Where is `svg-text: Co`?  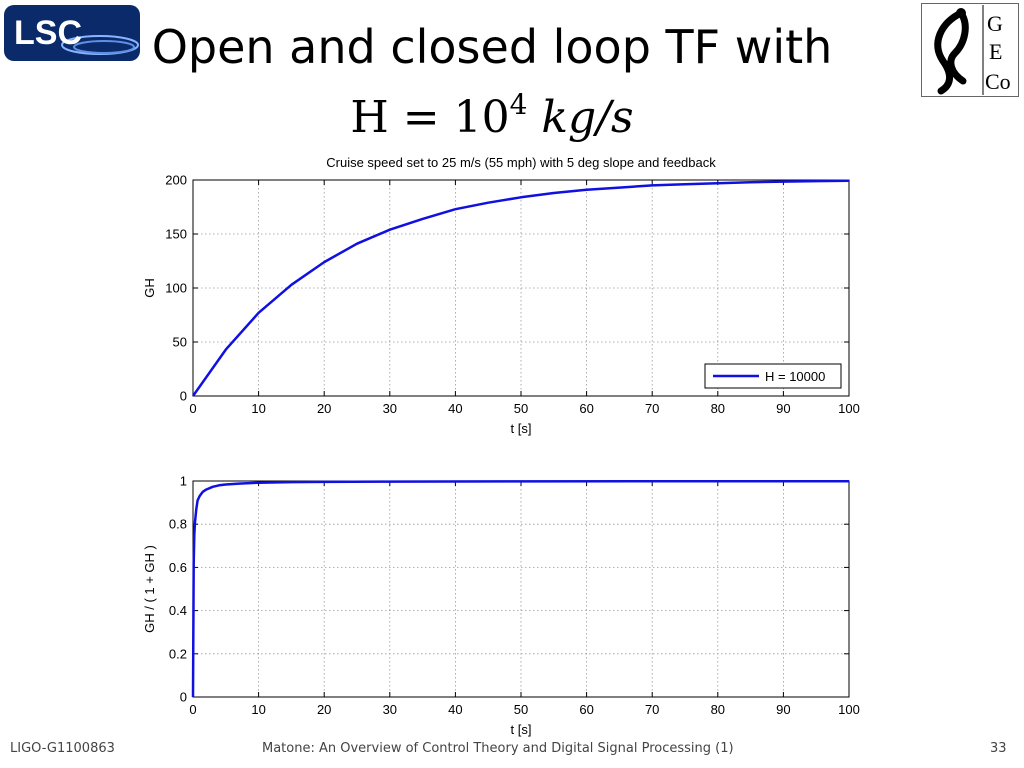 svg-text: Co is located at coordinates (998, 81).